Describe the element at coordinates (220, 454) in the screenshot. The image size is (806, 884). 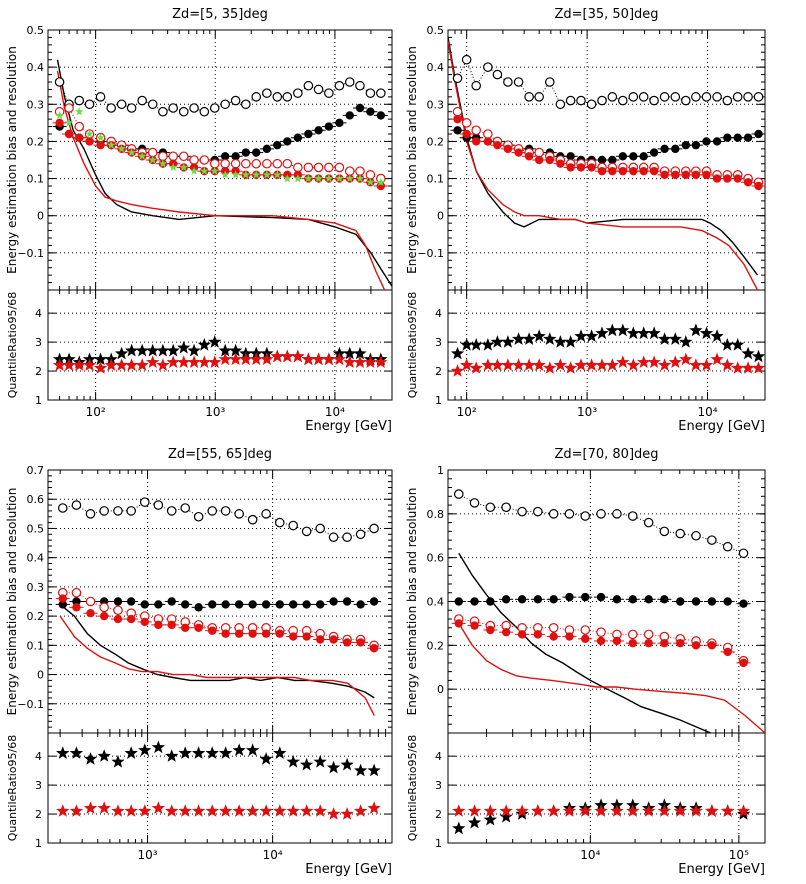
I see `chart-title: Zd=[55, 65]deg` at that location.